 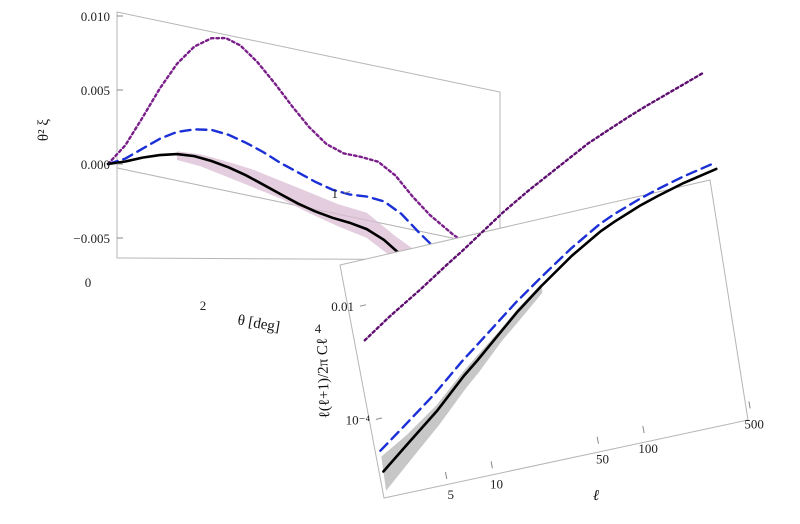 What do you see at coordinates (342, 306) in the screenshot?
I see `power-spectrum-y-tick-label: 0.01` at bounding box center [342, 306].